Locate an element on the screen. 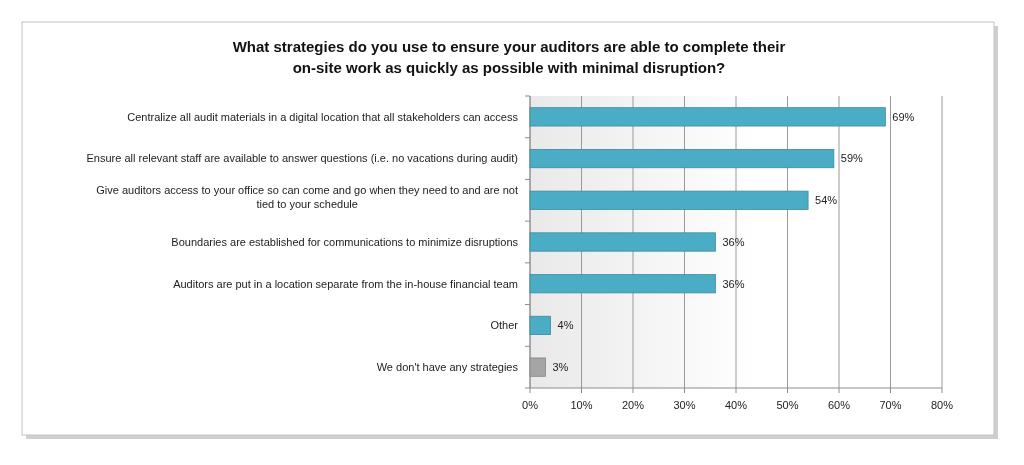 Image resolution: width=1024 pixels, height=465 pixels. x-tick-label: 0% is located at coordinates (530, 405).